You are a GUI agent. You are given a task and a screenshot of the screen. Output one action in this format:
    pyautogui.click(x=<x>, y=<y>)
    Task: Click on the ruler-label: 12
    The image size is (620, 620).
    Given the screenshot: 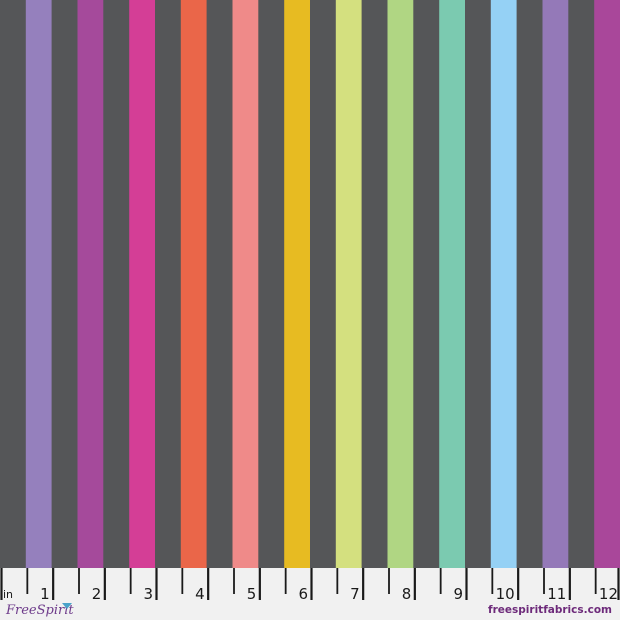 What is the action you would take?
    pyautogui.click(x=608, y=594)
    